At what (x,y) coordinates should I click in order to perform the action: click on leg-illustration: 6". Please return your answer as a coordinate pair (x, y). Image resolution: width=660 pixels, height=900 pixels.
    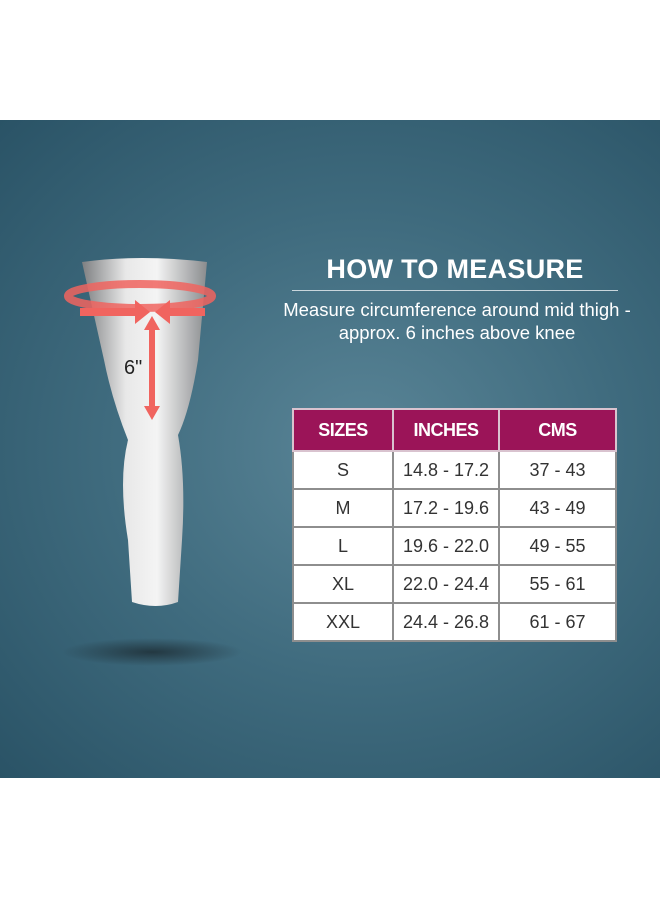
    Looking at the image, I should click on (152, 462).